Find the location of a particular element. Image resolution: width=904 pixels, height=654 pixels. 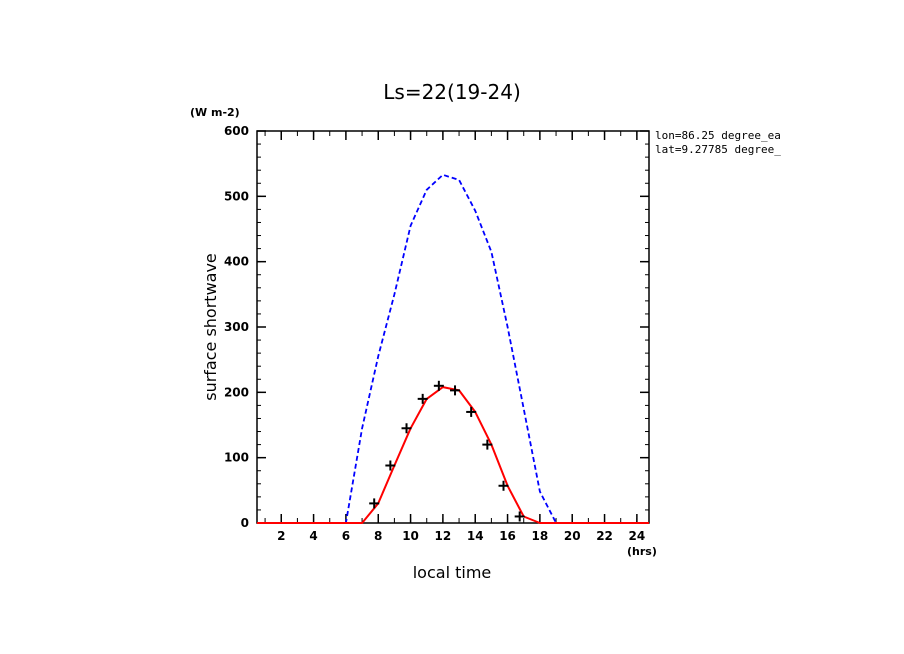

series-line-solid is located at coordinates (453, 455).